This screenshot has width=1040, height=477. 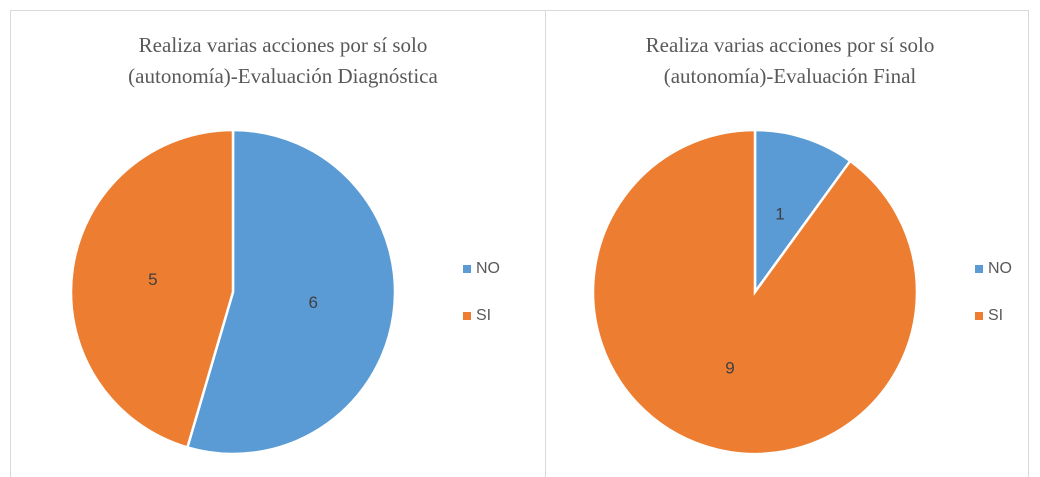 What do you see at coordinates (312, 302) in the screenshot?
I see `data-label: 6` at bounding box center [312, 302].